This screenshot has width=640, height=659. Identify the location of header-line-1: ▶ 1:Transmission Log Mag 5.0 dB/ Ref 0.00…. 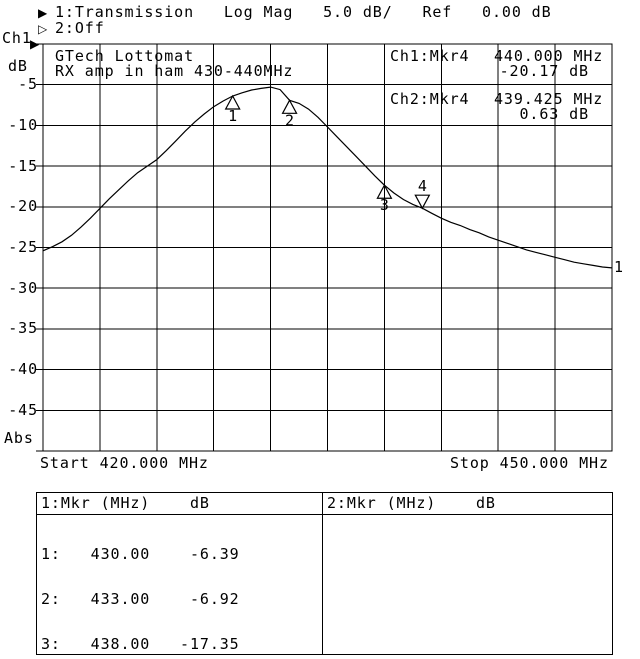
(295, 13).